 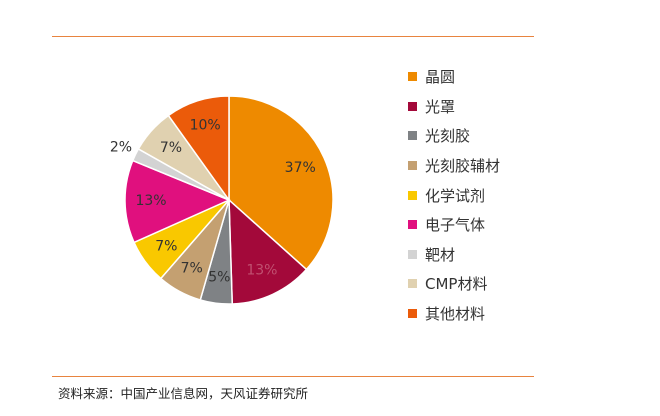 I want to click on legend-item: CMP材料, so click(x=454, y=284).